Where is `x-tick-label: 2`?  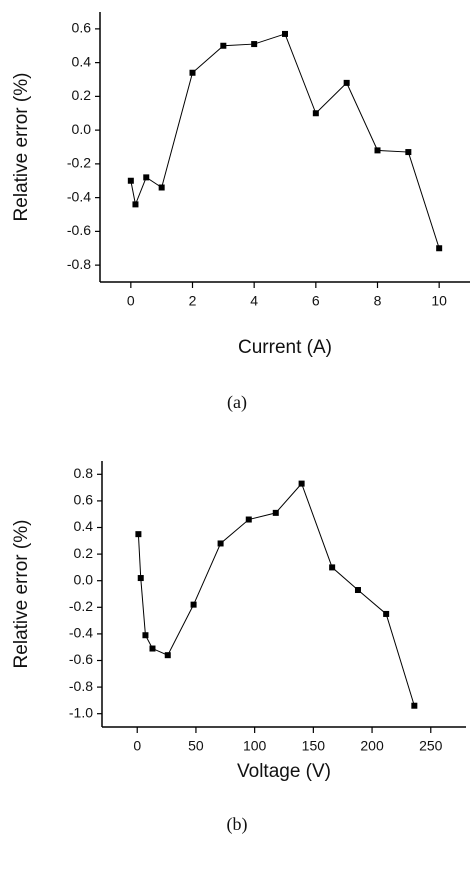
x-tick-label: 2 is located at coordinates (193, 301).